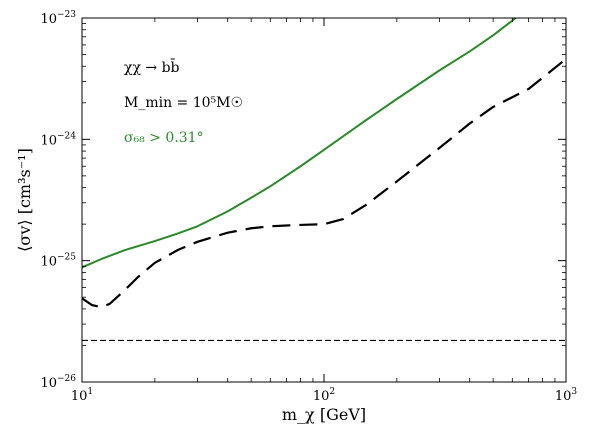  Describe the element at coordinates (58, 18) in the screenshot. I see `y-tick-label-3: 10−23` at that location.